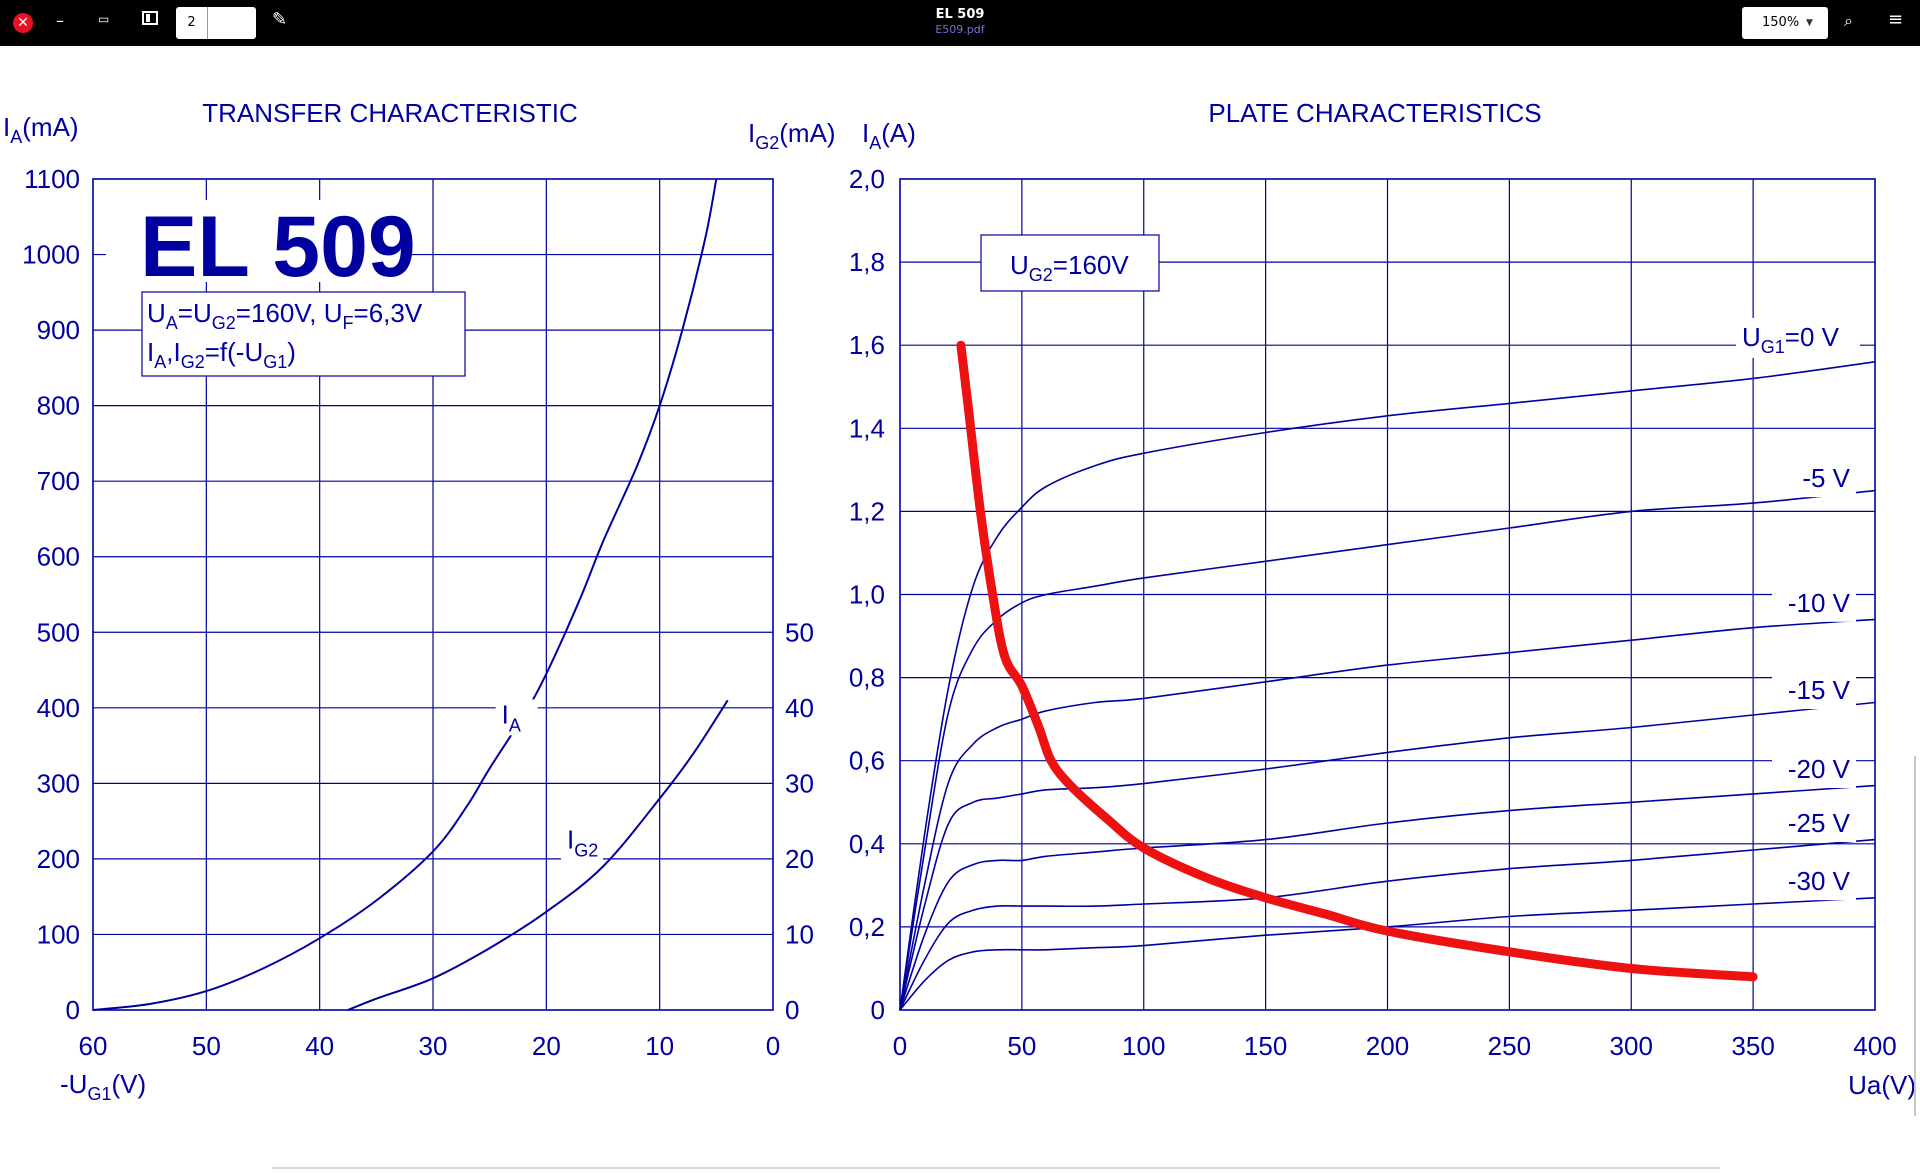  I want to click on transfer-series-label: IG2, so click(582, 842).